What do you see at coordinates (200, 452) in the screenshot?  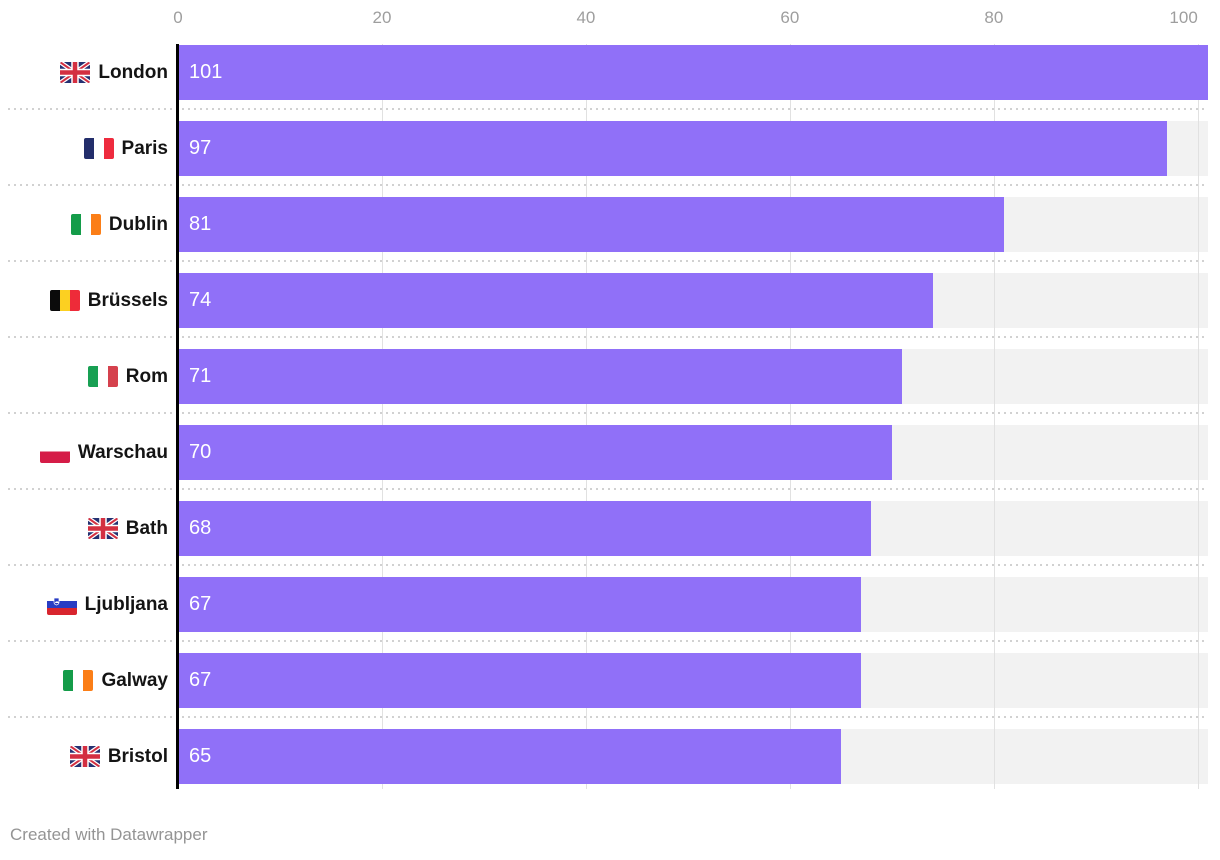 I see `bar-value-label: 70` at bounding box center [200, 452].